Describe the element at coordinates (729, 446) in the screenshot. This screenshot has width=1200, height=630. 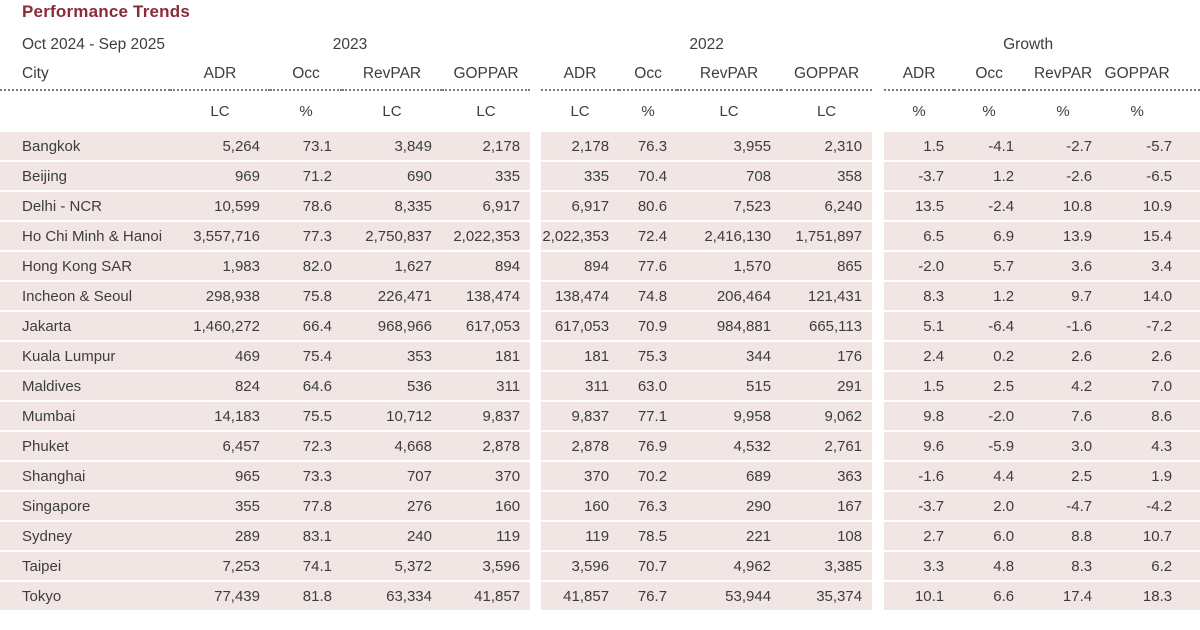
I see `value-cell: 4,532` at that location.